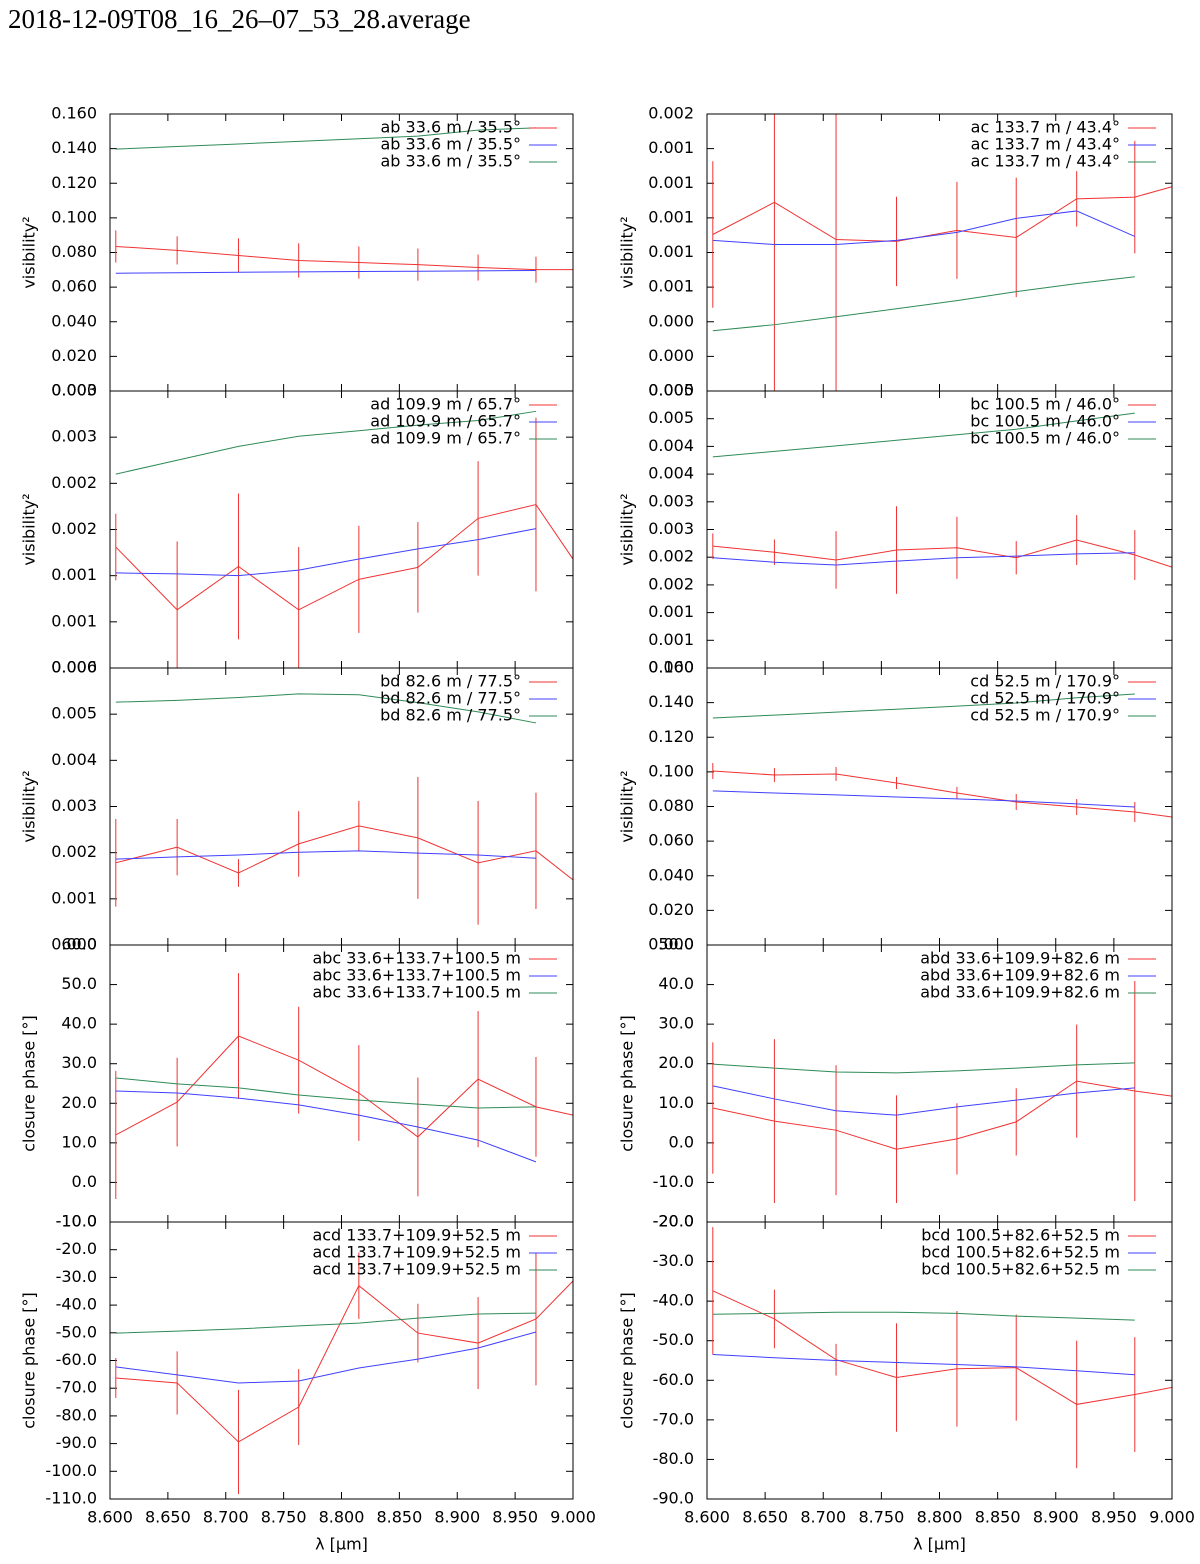  I want to click on y-tick-label: -60.0, so click(76, 1359).